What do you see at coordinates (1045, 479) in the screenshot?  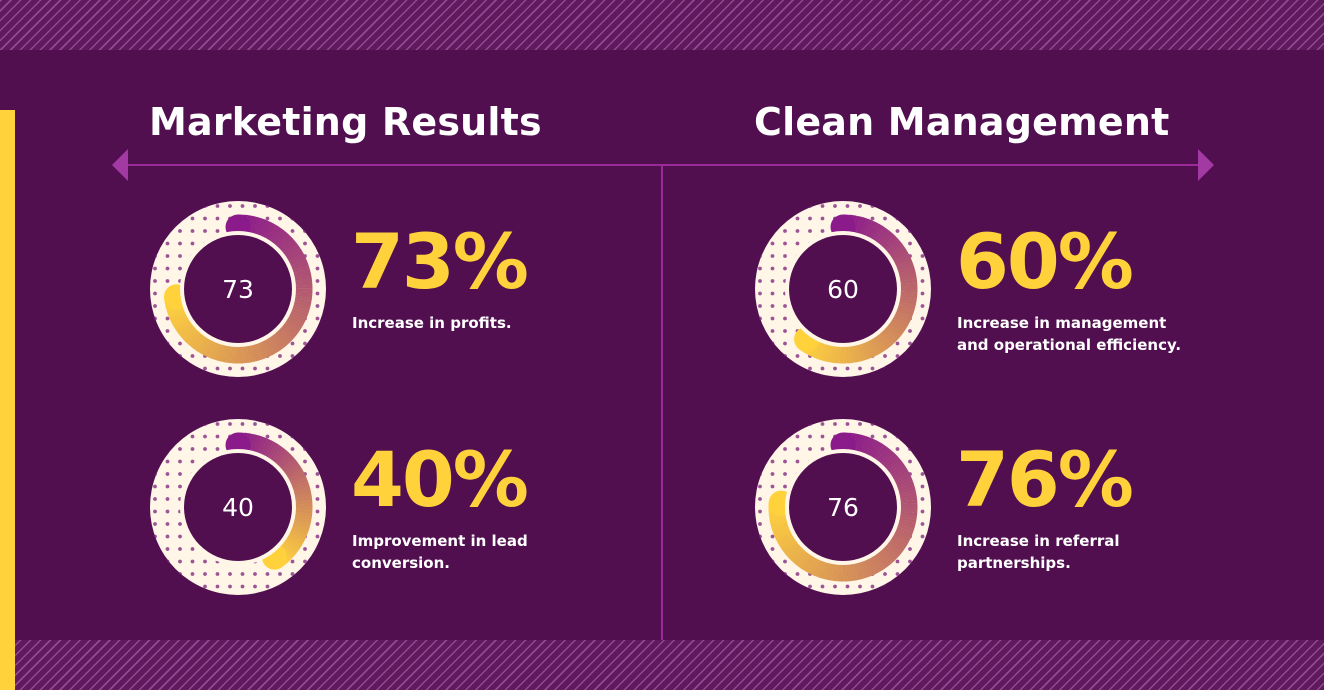 I see `stat-percentage: 76%` at bounding box center [1045, 479].